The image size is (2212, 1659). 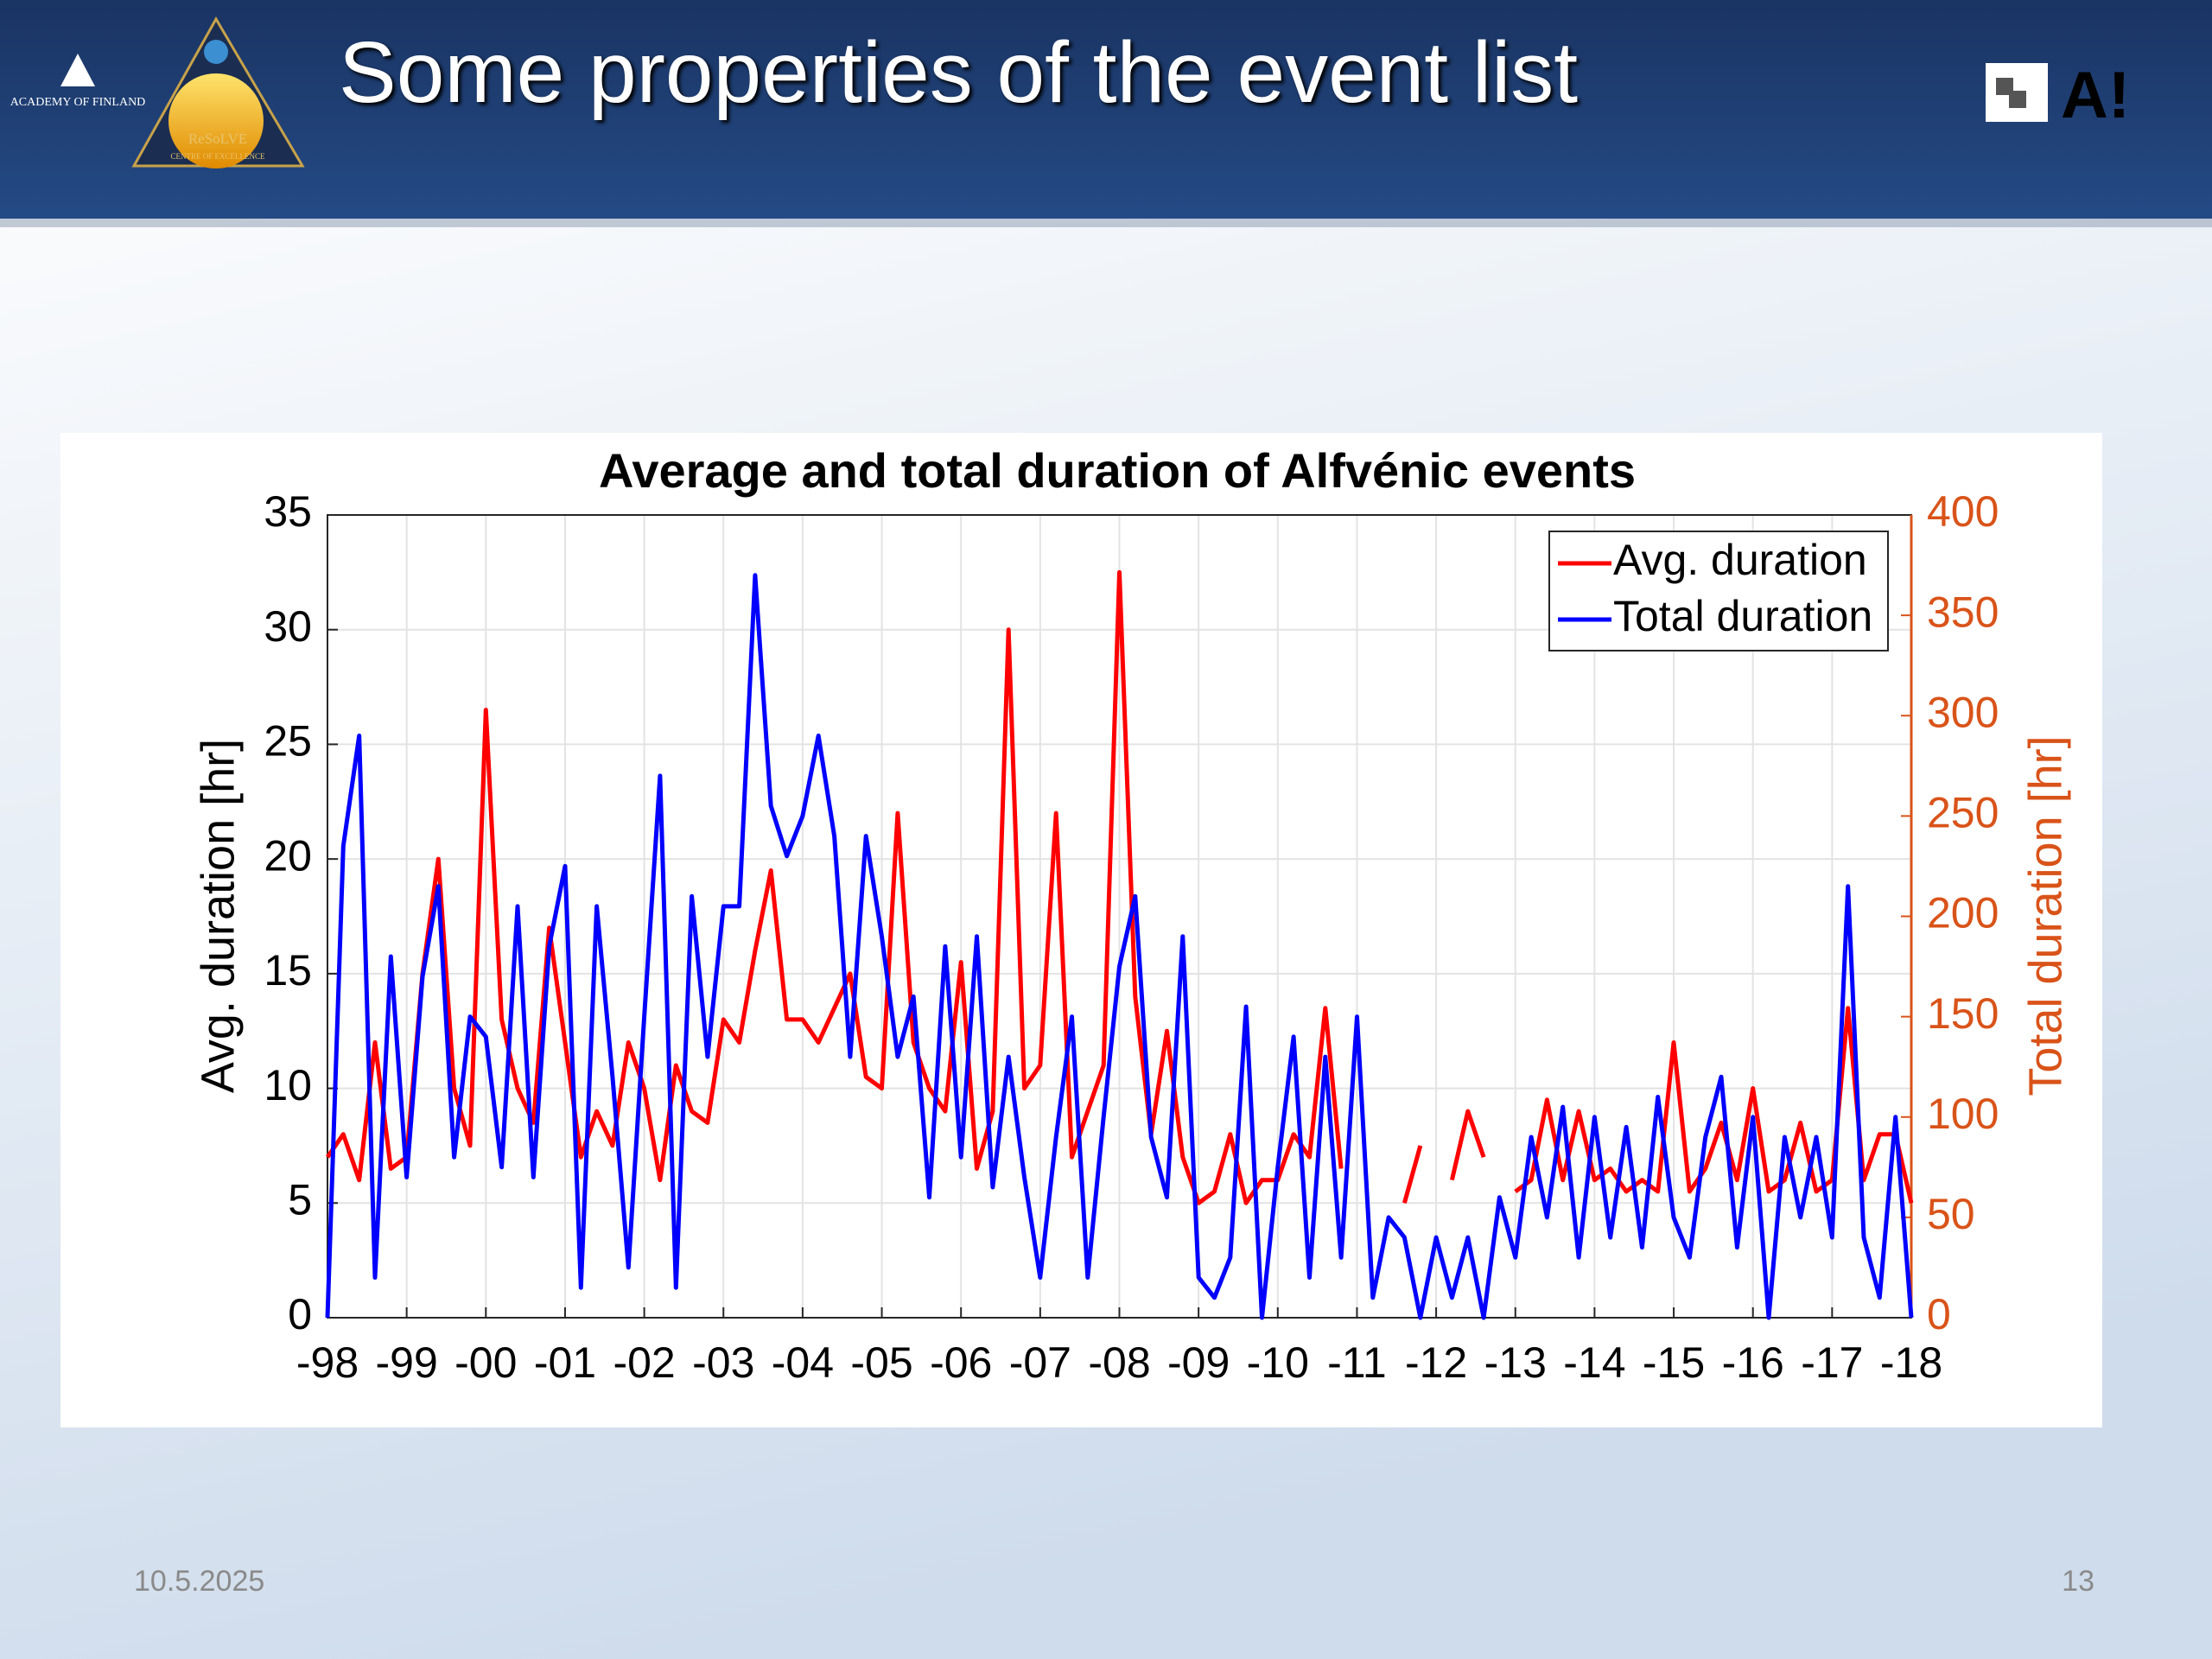 I want to click on y2-tick-label: 200, so click(x=1963, y=913).